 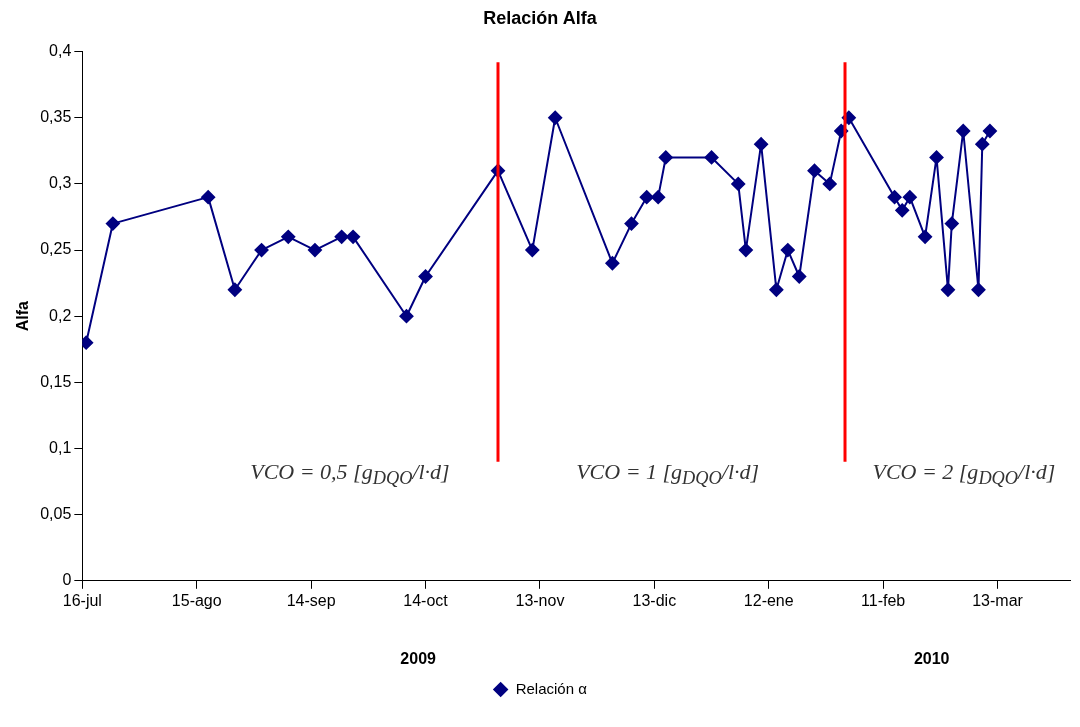 I want to click on y-tick-label: 0,05, so click(x=56, y=514).